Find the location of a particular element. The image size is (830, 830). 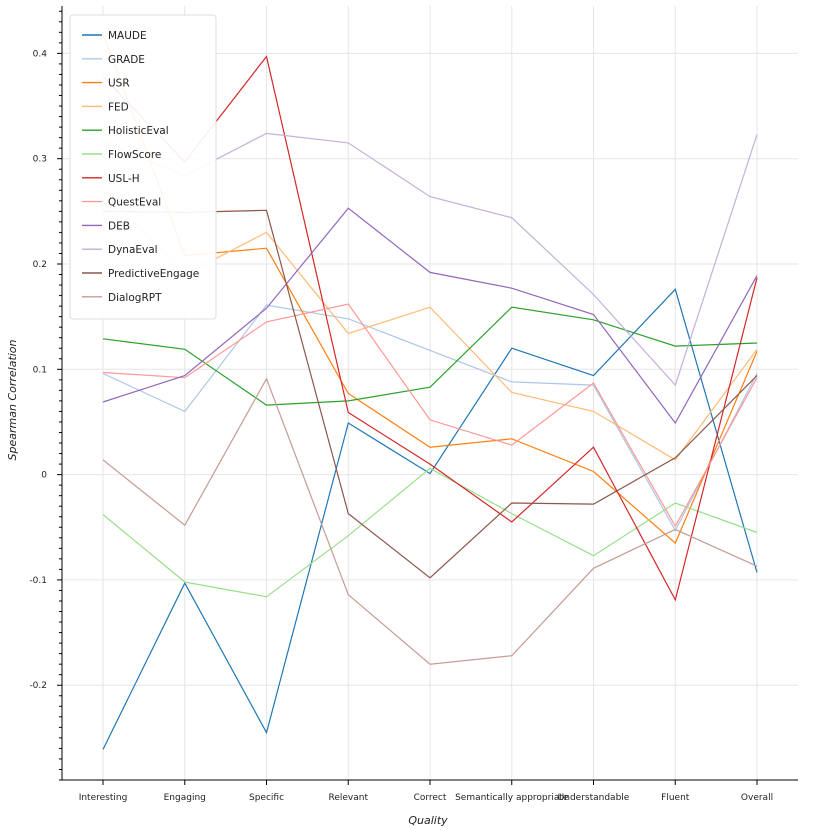

x-tick-label: Overall is located at coordinates (757, 798).